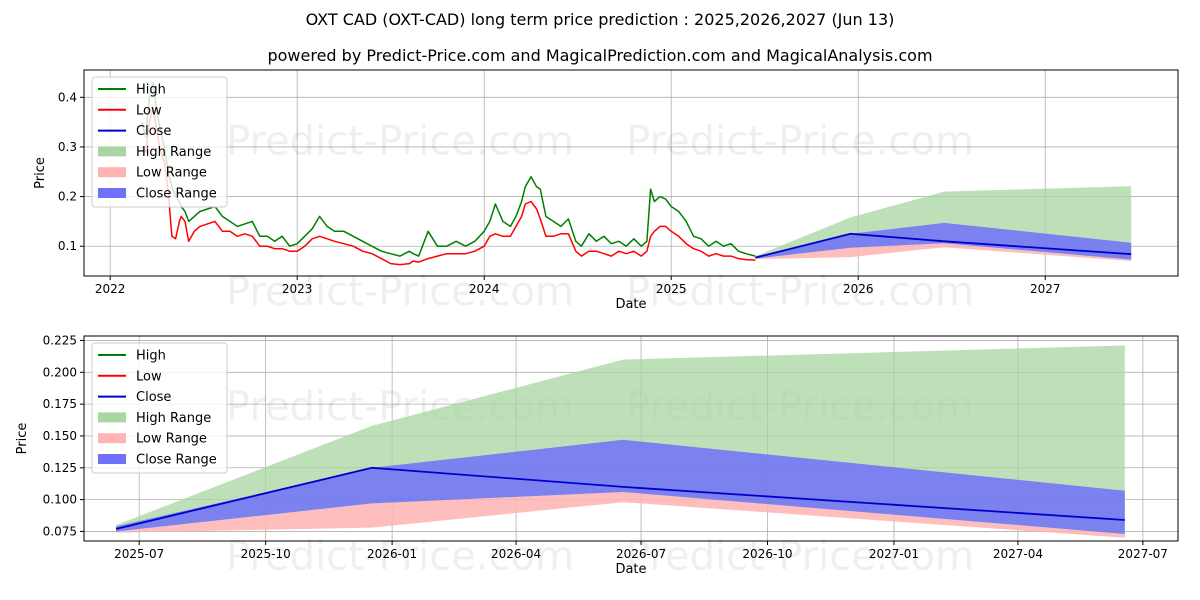  I want to click on x-tick-label: 2022, so click(110, 289).